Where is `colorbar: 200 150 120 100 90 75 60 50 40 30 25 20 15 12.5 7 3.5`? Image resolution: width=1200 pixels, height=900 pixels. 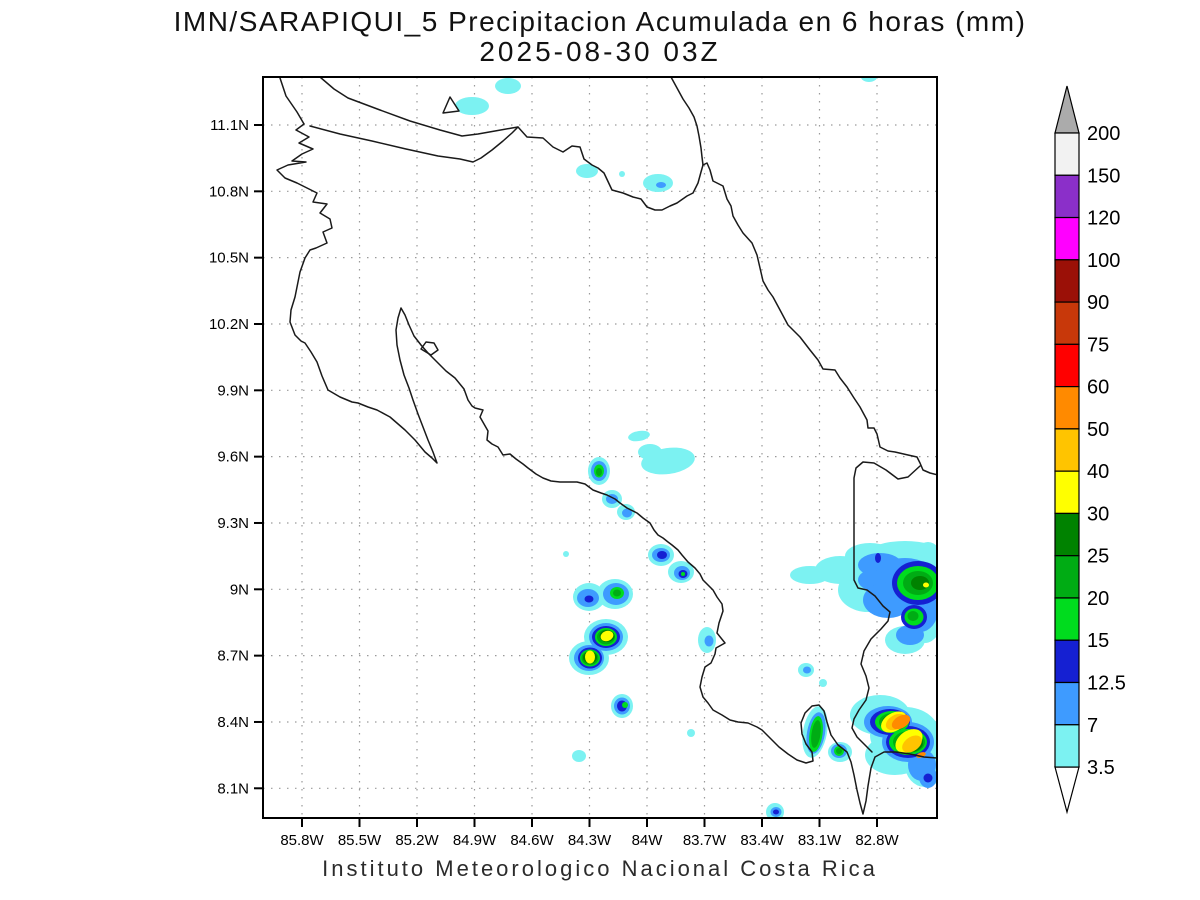 colorbar: 200 150 120 100 90 75 60 50 40 30 25 20 15 12.5 7 3.5 is located at coordinates (1090, 450).